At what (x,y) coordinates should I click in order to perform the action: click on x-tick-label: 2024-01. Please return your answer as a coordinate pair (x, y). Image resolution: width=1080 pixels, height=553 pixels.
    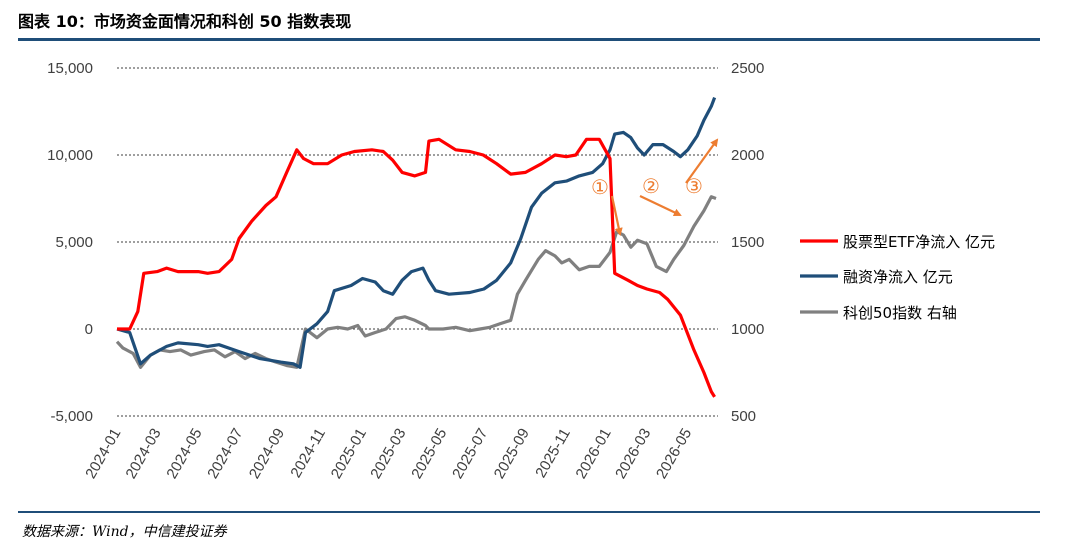
    Looking at the image, I should click on (103, 454).